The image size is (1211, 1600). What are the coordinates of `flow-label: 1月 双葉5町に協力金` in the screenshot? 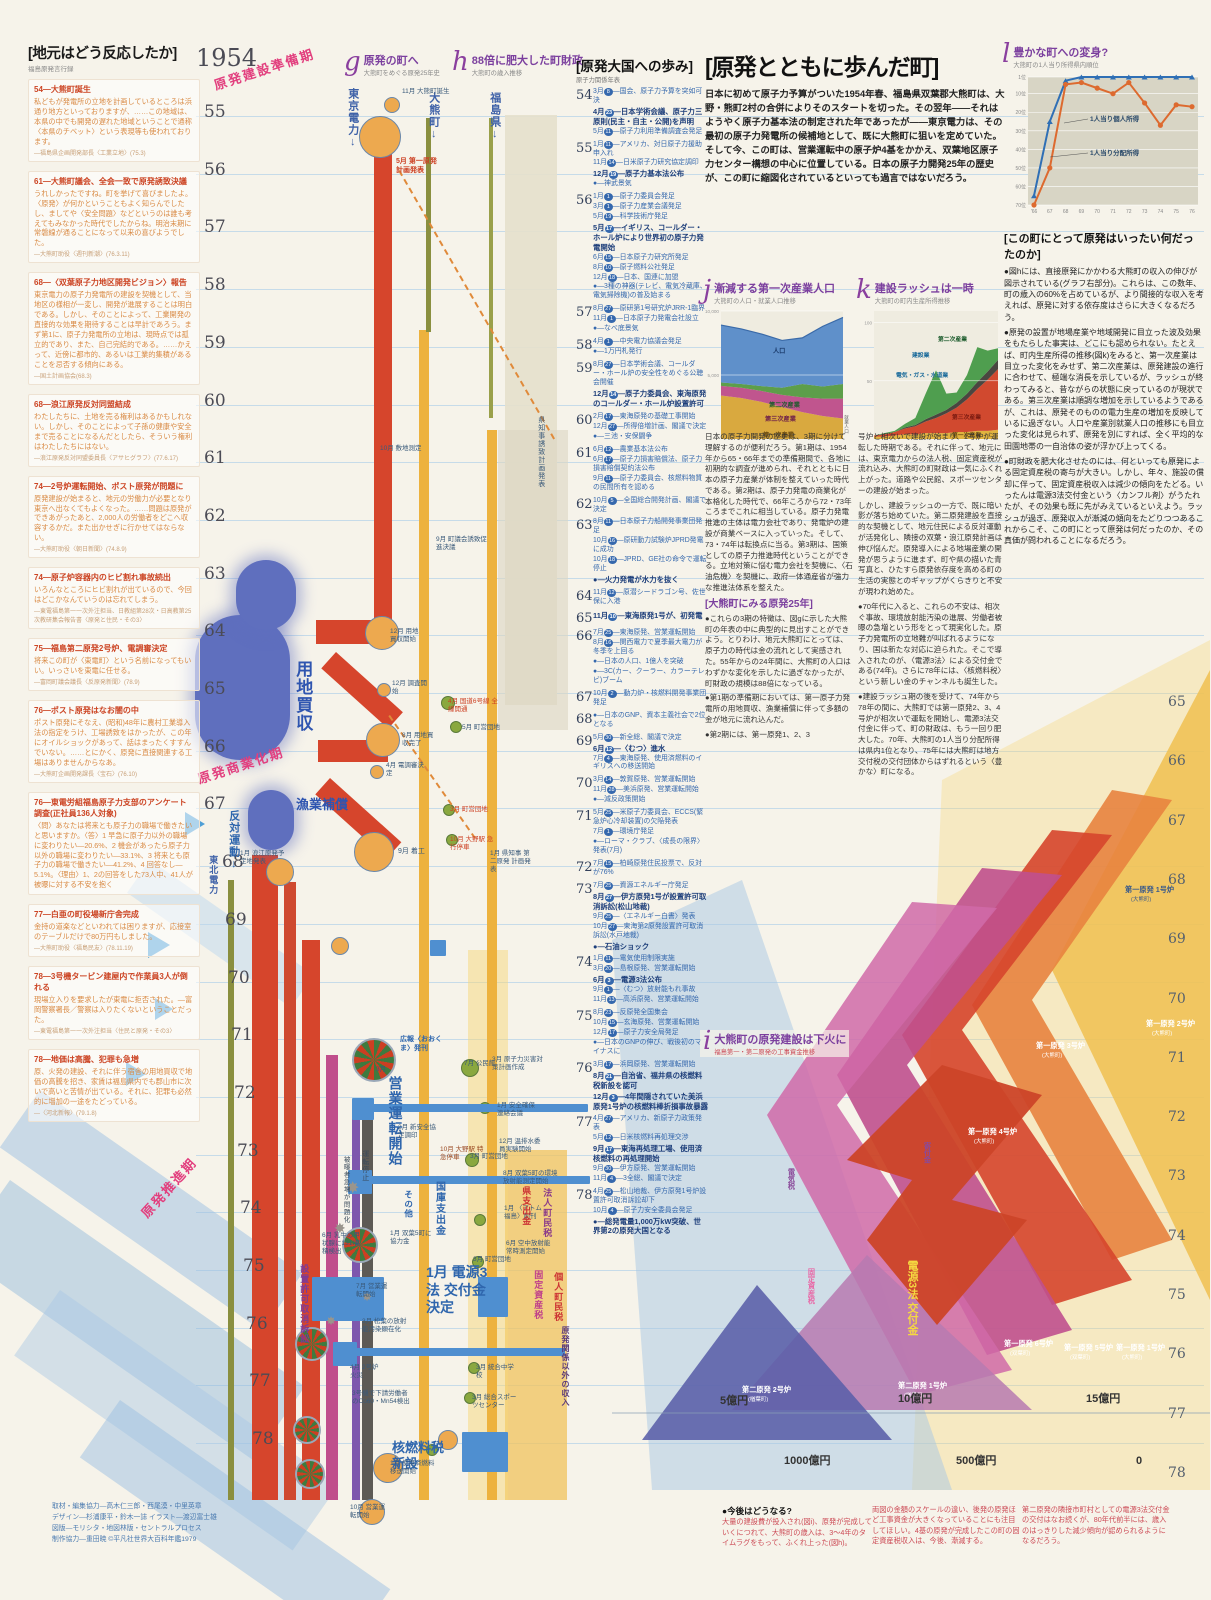 It's located at (411, 1238).